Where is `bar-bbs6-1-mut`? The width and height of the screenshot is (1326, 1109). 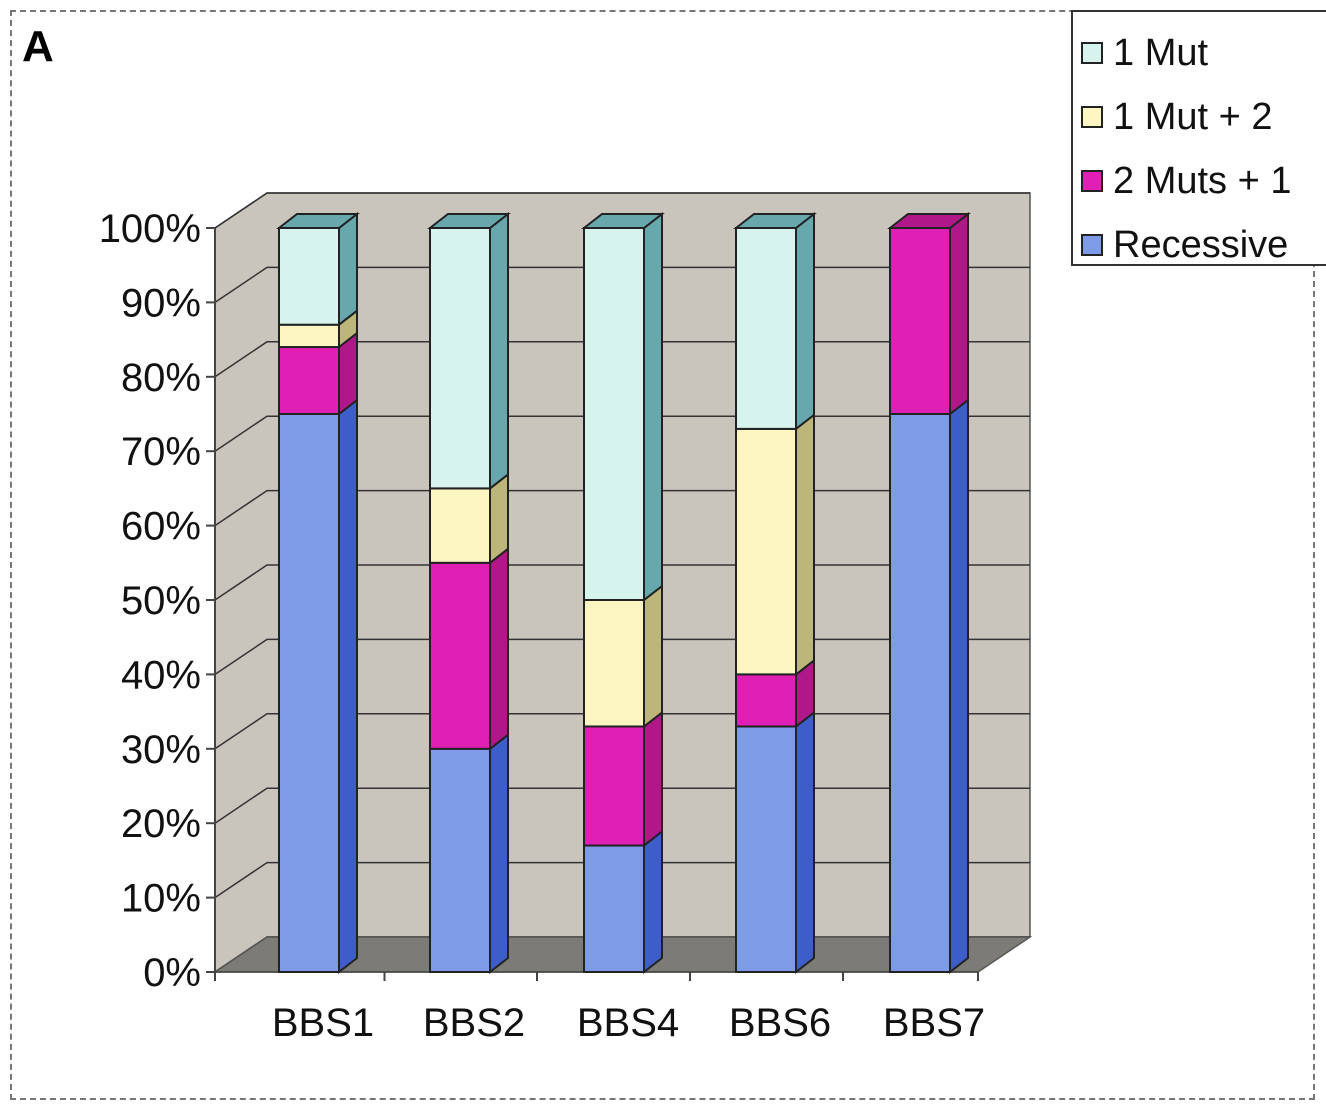 bar-bbs6-1-mut is located at coordinates (766, 328).